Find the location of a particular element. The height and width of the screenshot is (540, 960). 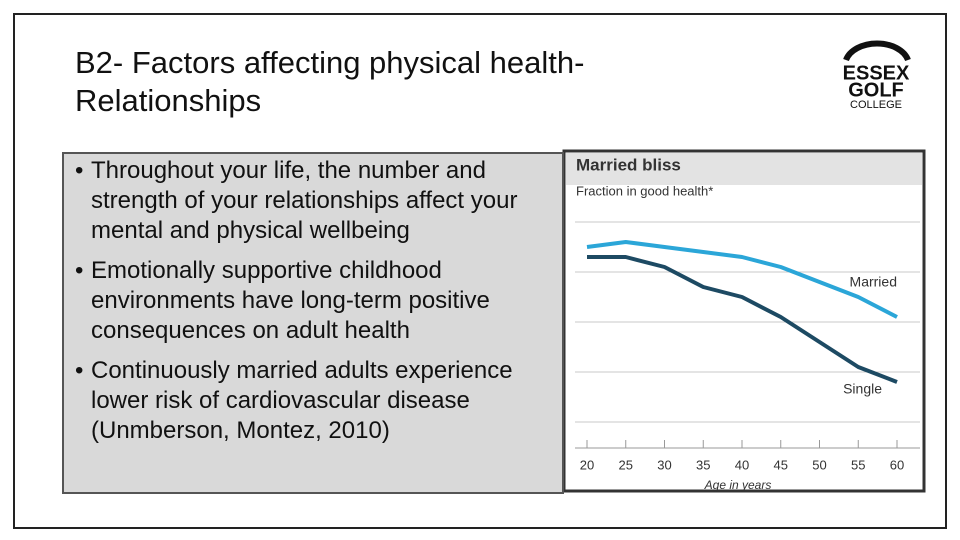

logo-text: ESSEX is located at coordinates (876, 73).